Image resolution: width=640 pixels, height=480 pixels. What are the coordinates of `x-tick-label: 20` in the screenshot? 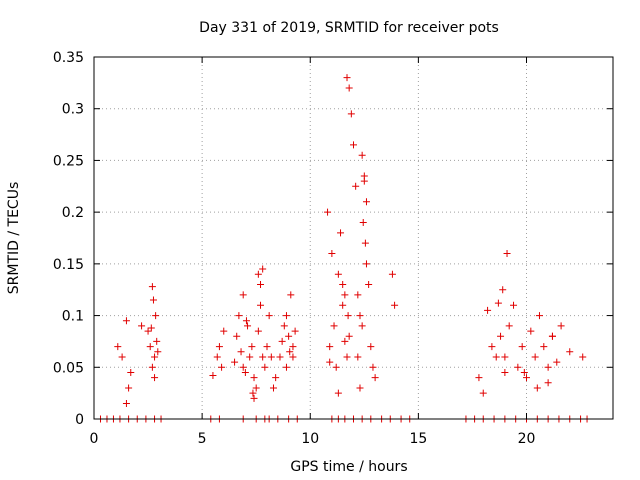 It's located at (527, 439).